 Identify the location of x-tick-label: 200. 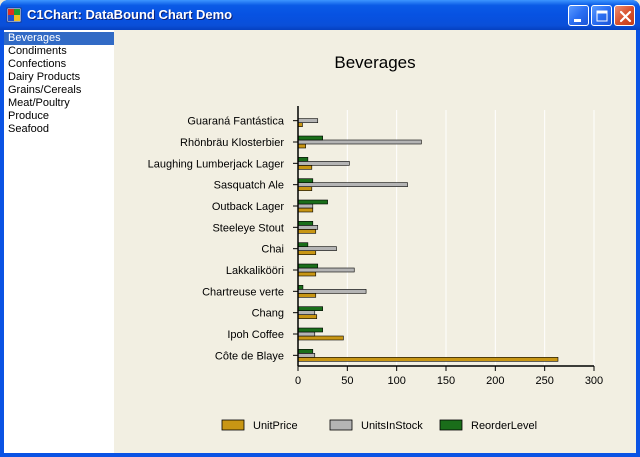
(495, 381).